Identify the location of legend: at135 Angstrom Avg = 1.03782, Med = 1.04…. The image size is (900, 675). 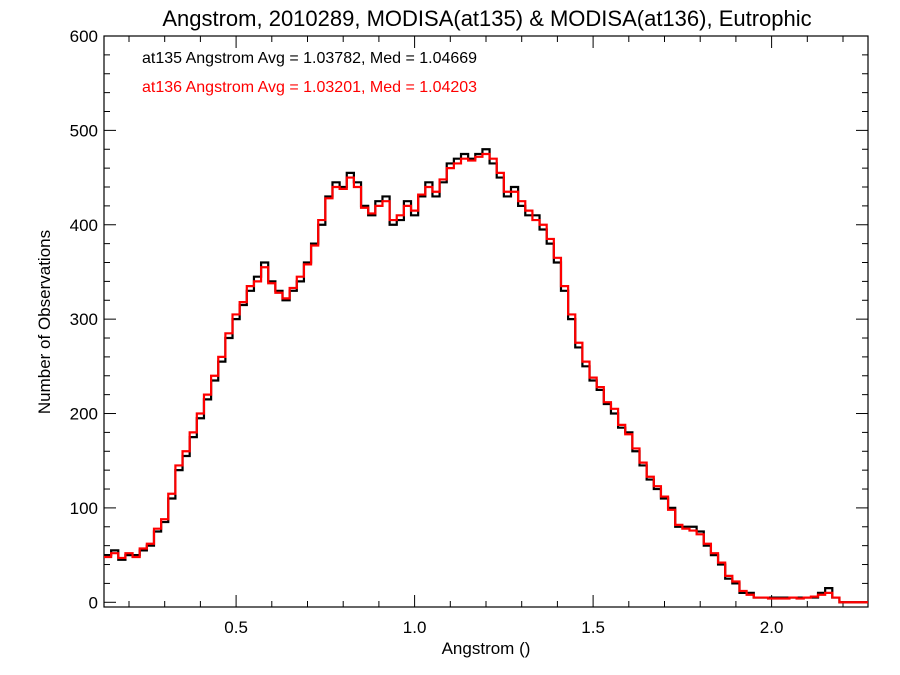
(309, 73).